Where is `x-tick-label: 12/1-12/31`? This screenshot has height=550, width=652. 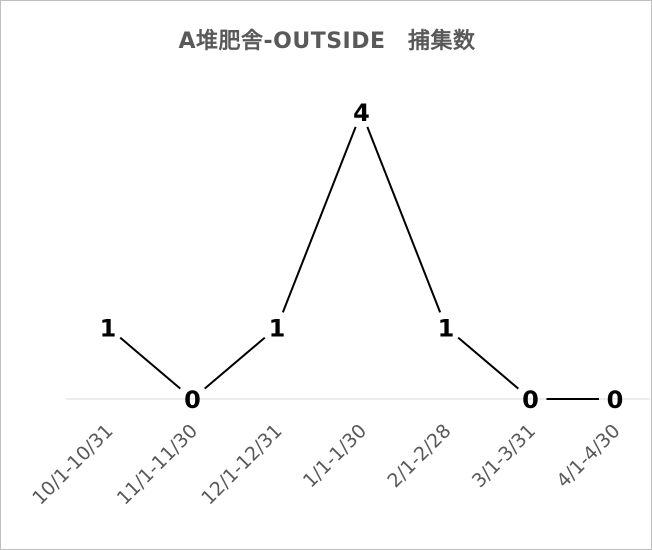
x-tick-label: 12/1-12/31 is located at coordinates (241, 464).